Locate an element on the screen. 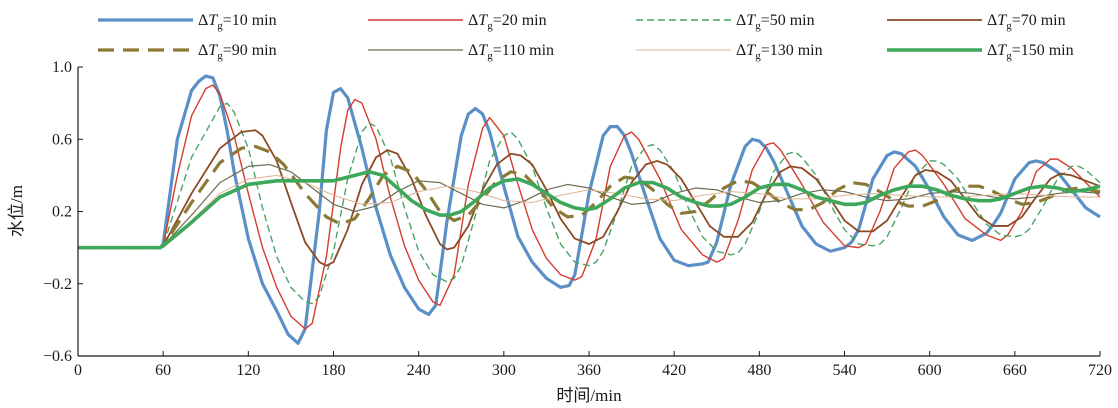  x-axis-title: 时间/min is located at coordinates (589, 395).